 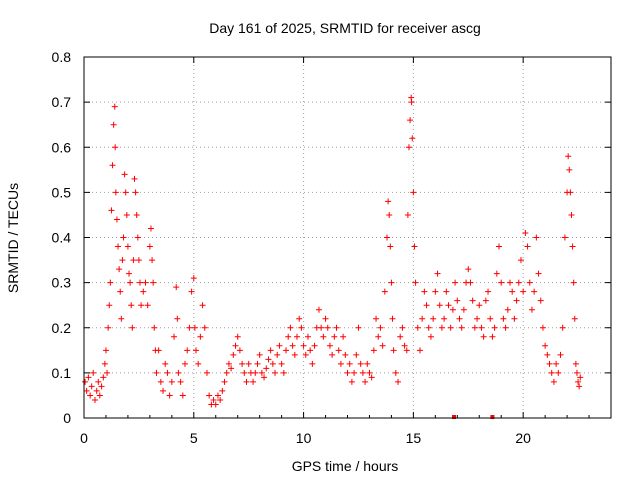 I want to click on axis-marker, so click(x=453, y=417).